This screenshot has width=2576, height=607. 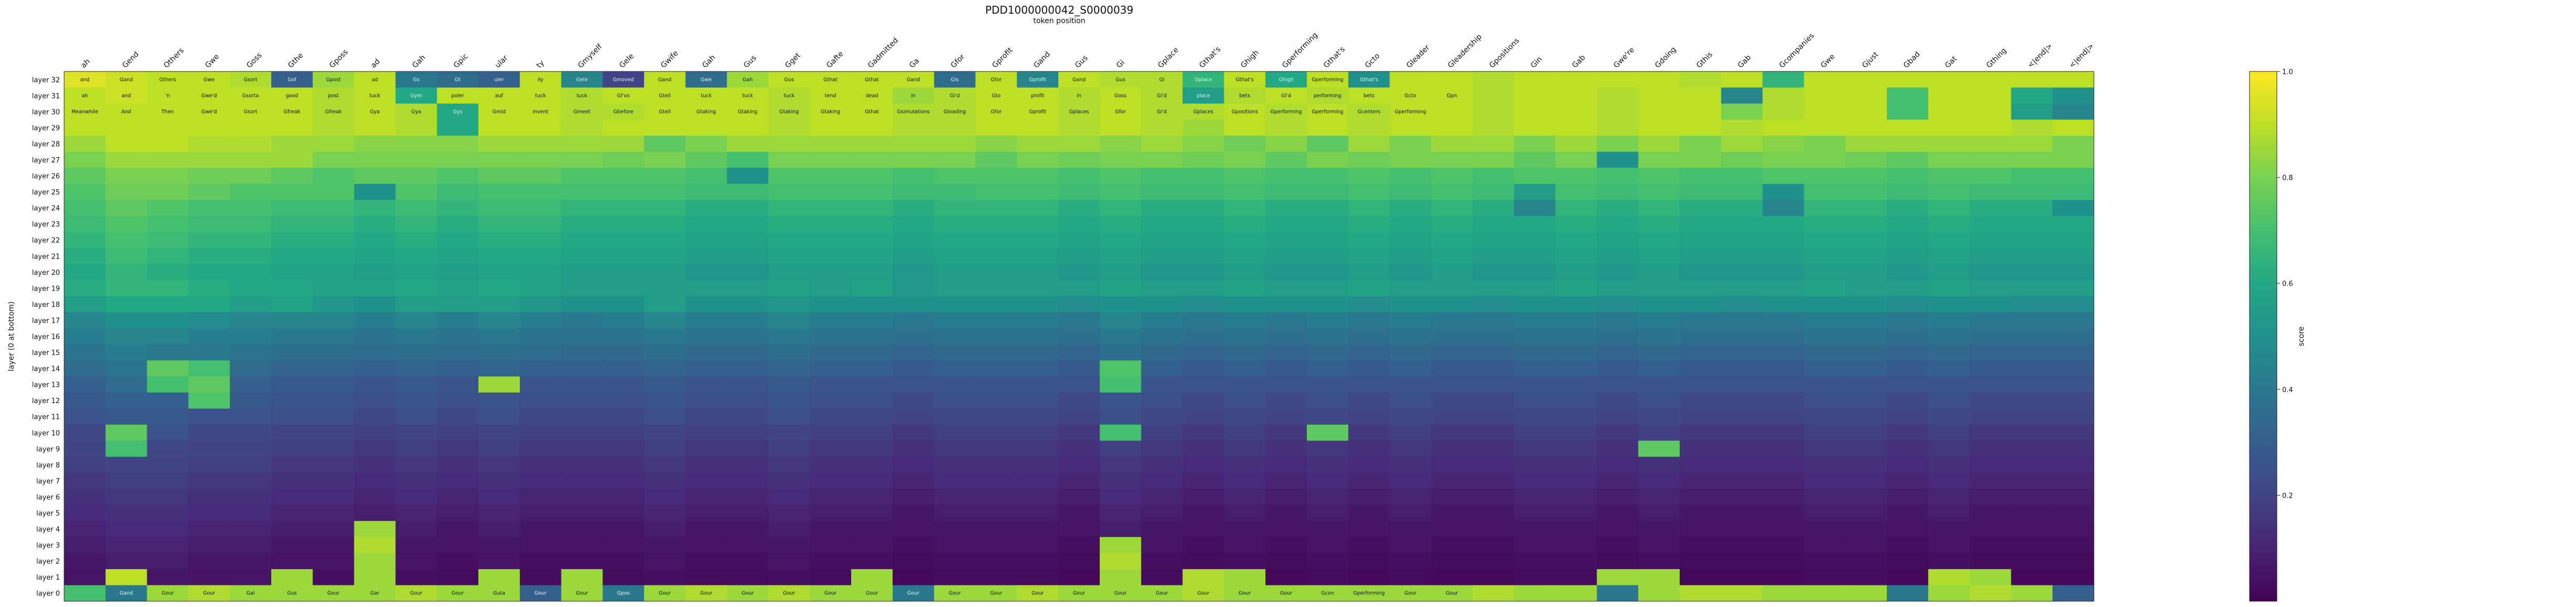 What do you see at coordinates (1951, 62) in the screenshot?
I see `x-tick-label: Gat` at bounding box center [1951, 62].